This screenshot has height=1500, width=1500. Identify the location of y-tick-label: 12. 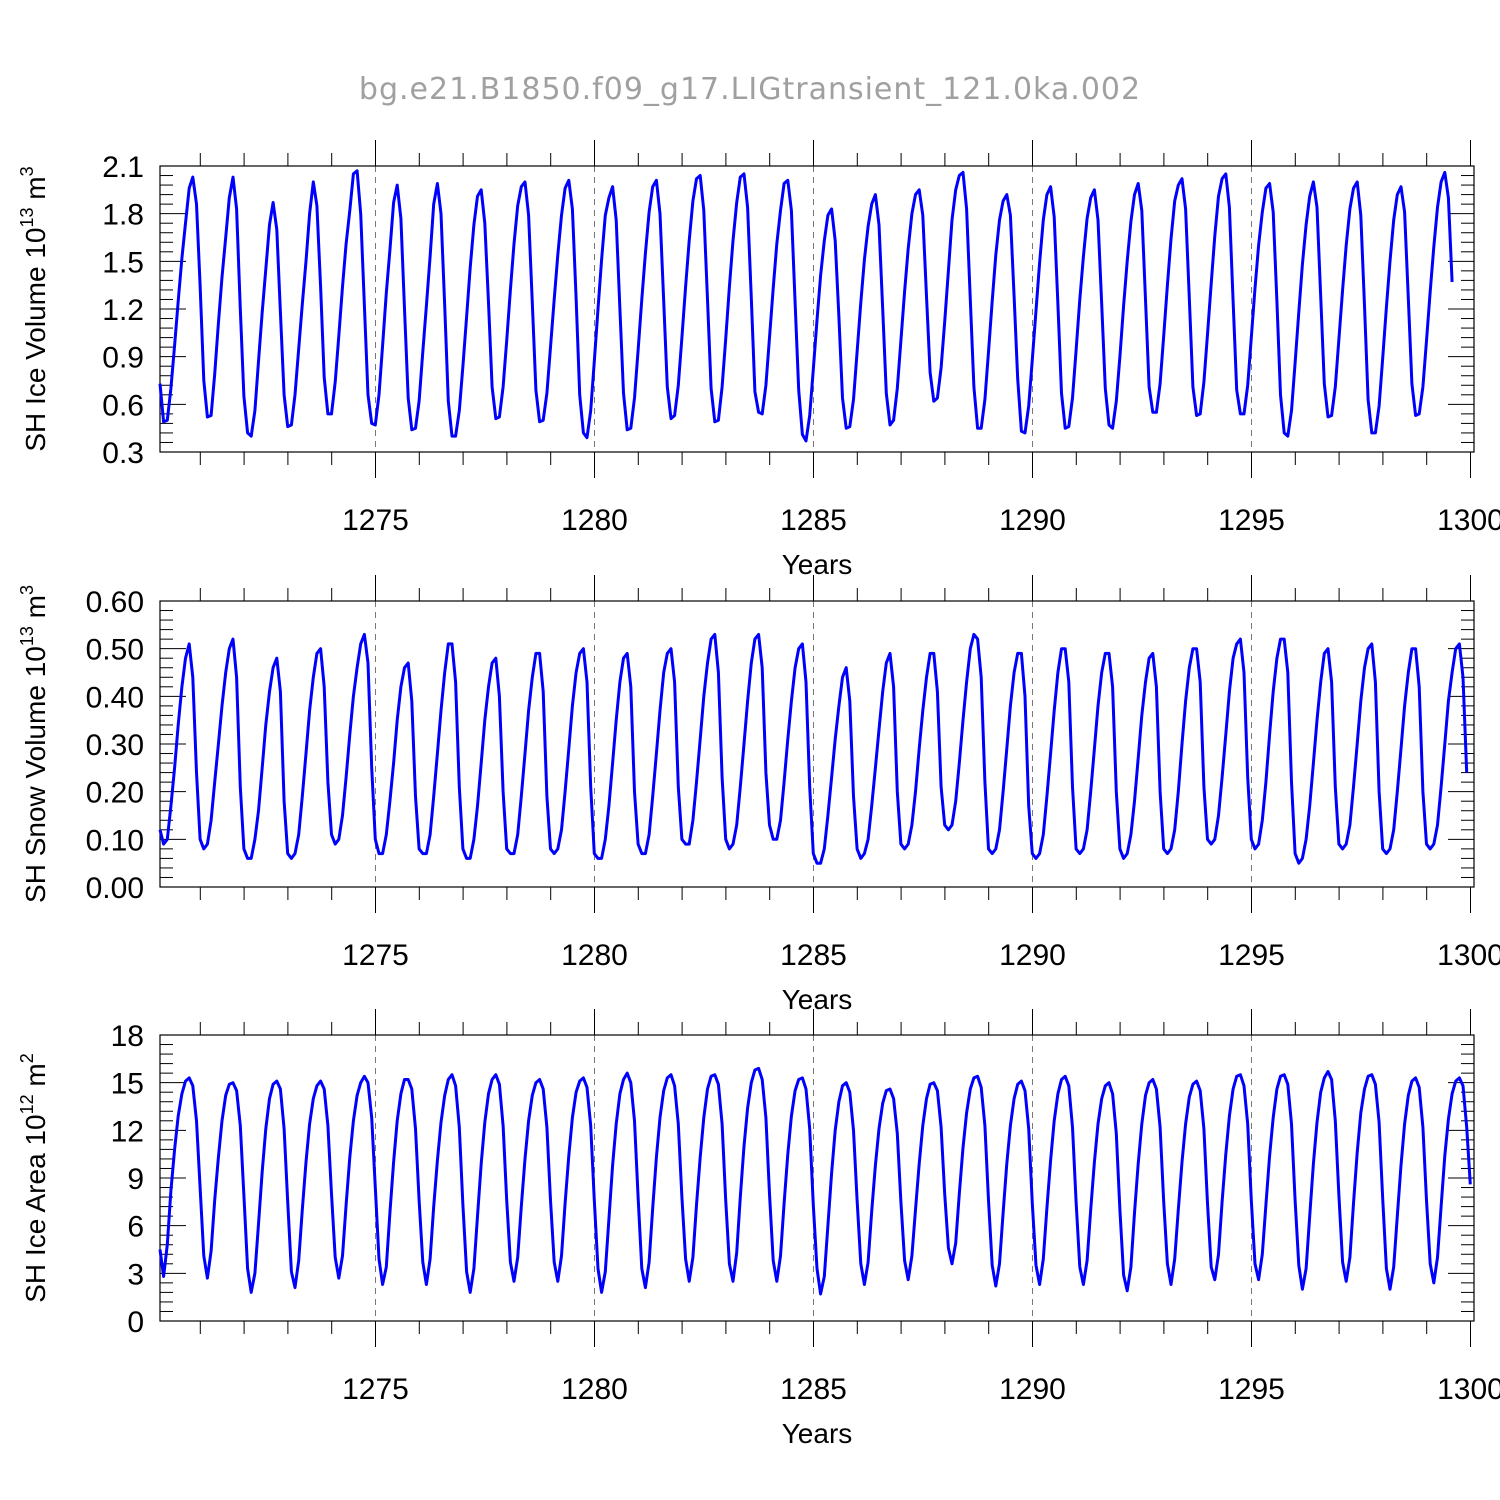
(127, 1131).